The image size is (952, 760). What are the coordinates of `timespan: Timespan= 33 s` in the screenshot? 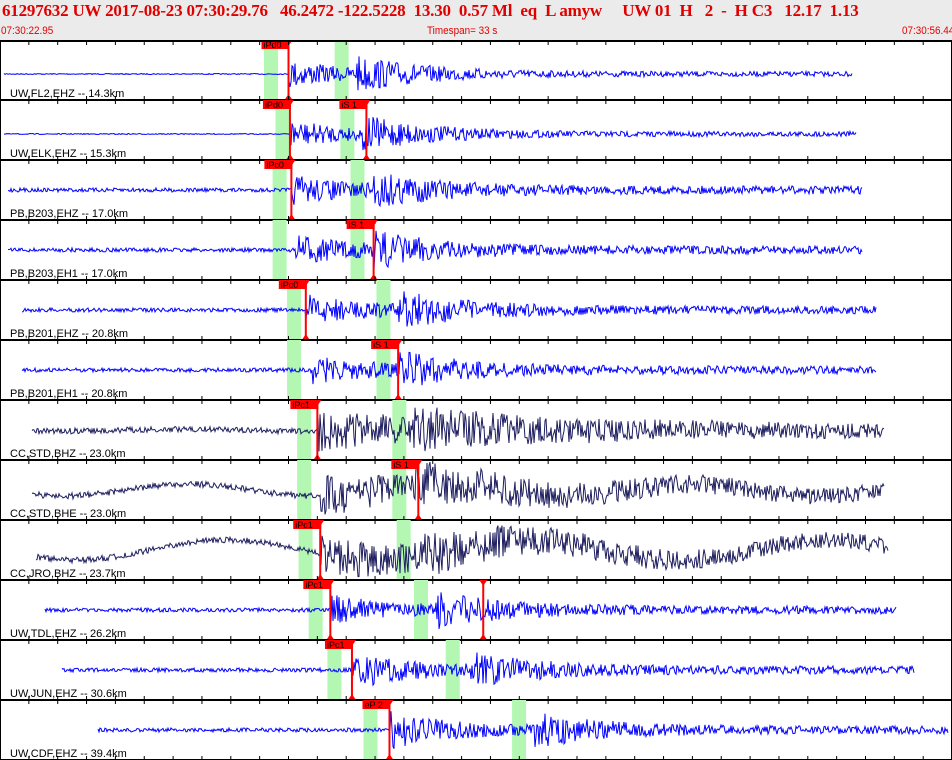 It's located at (462, 31).